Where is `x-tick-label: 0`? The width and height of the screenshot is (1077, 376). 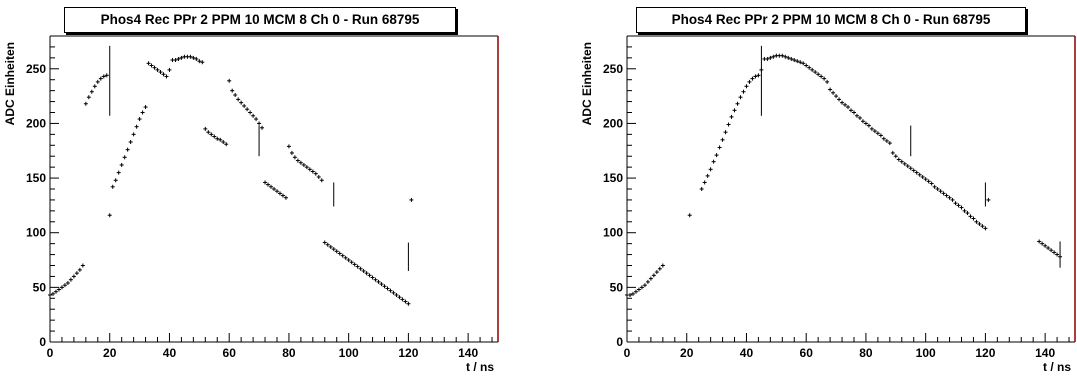
x-tick-label: 0 is located at coordinates (50, 353).